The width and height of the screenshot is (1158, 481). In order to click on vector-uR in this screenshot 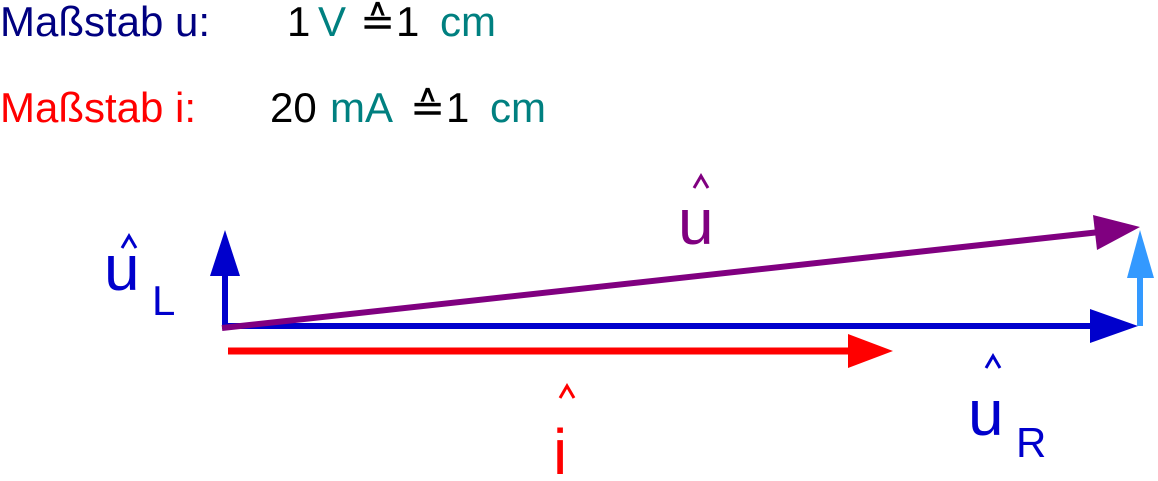, I will do `click(680, 326)`.